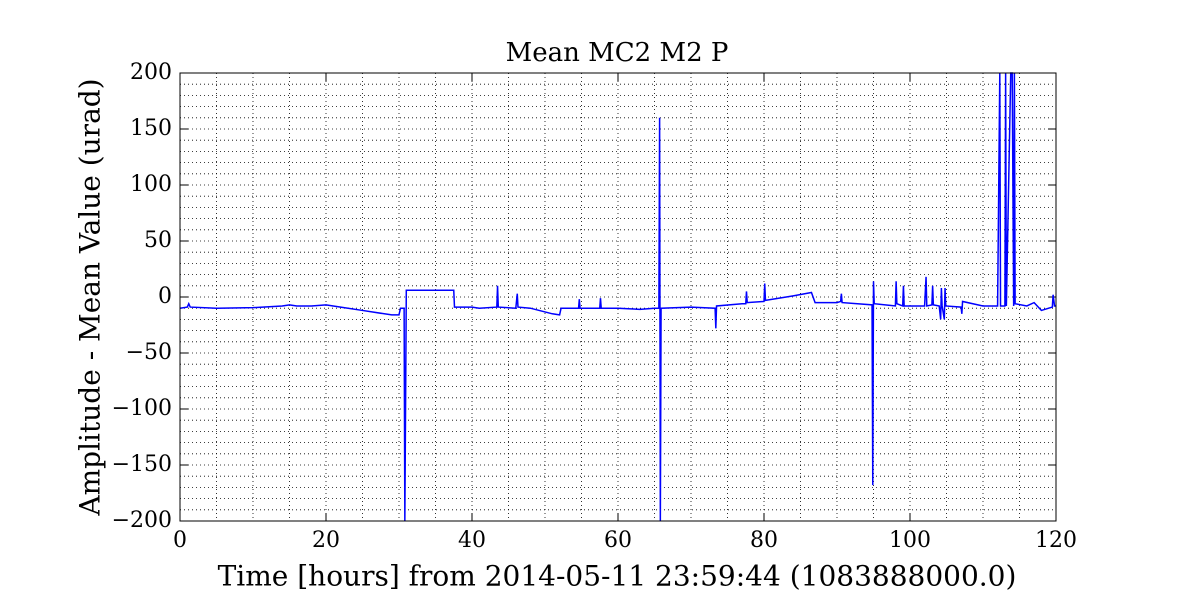 Image resolution: width=1200 pixels, height=600 pixels. What do you see at coordinates (472, 540) in the screenshot?
I see `x-tick-label: 40` at bounding box center [472, 540].